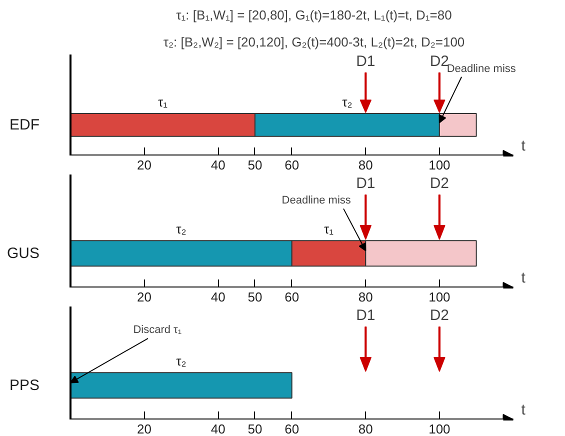 The width and height of the screenshot is (565, 436). I want to click on chart-subtitle: τ₂: [B₂,W₂] = [20,120], G₂(t)=400-3t, L₂(t)=2t, D₂=100, so click(314, 42).